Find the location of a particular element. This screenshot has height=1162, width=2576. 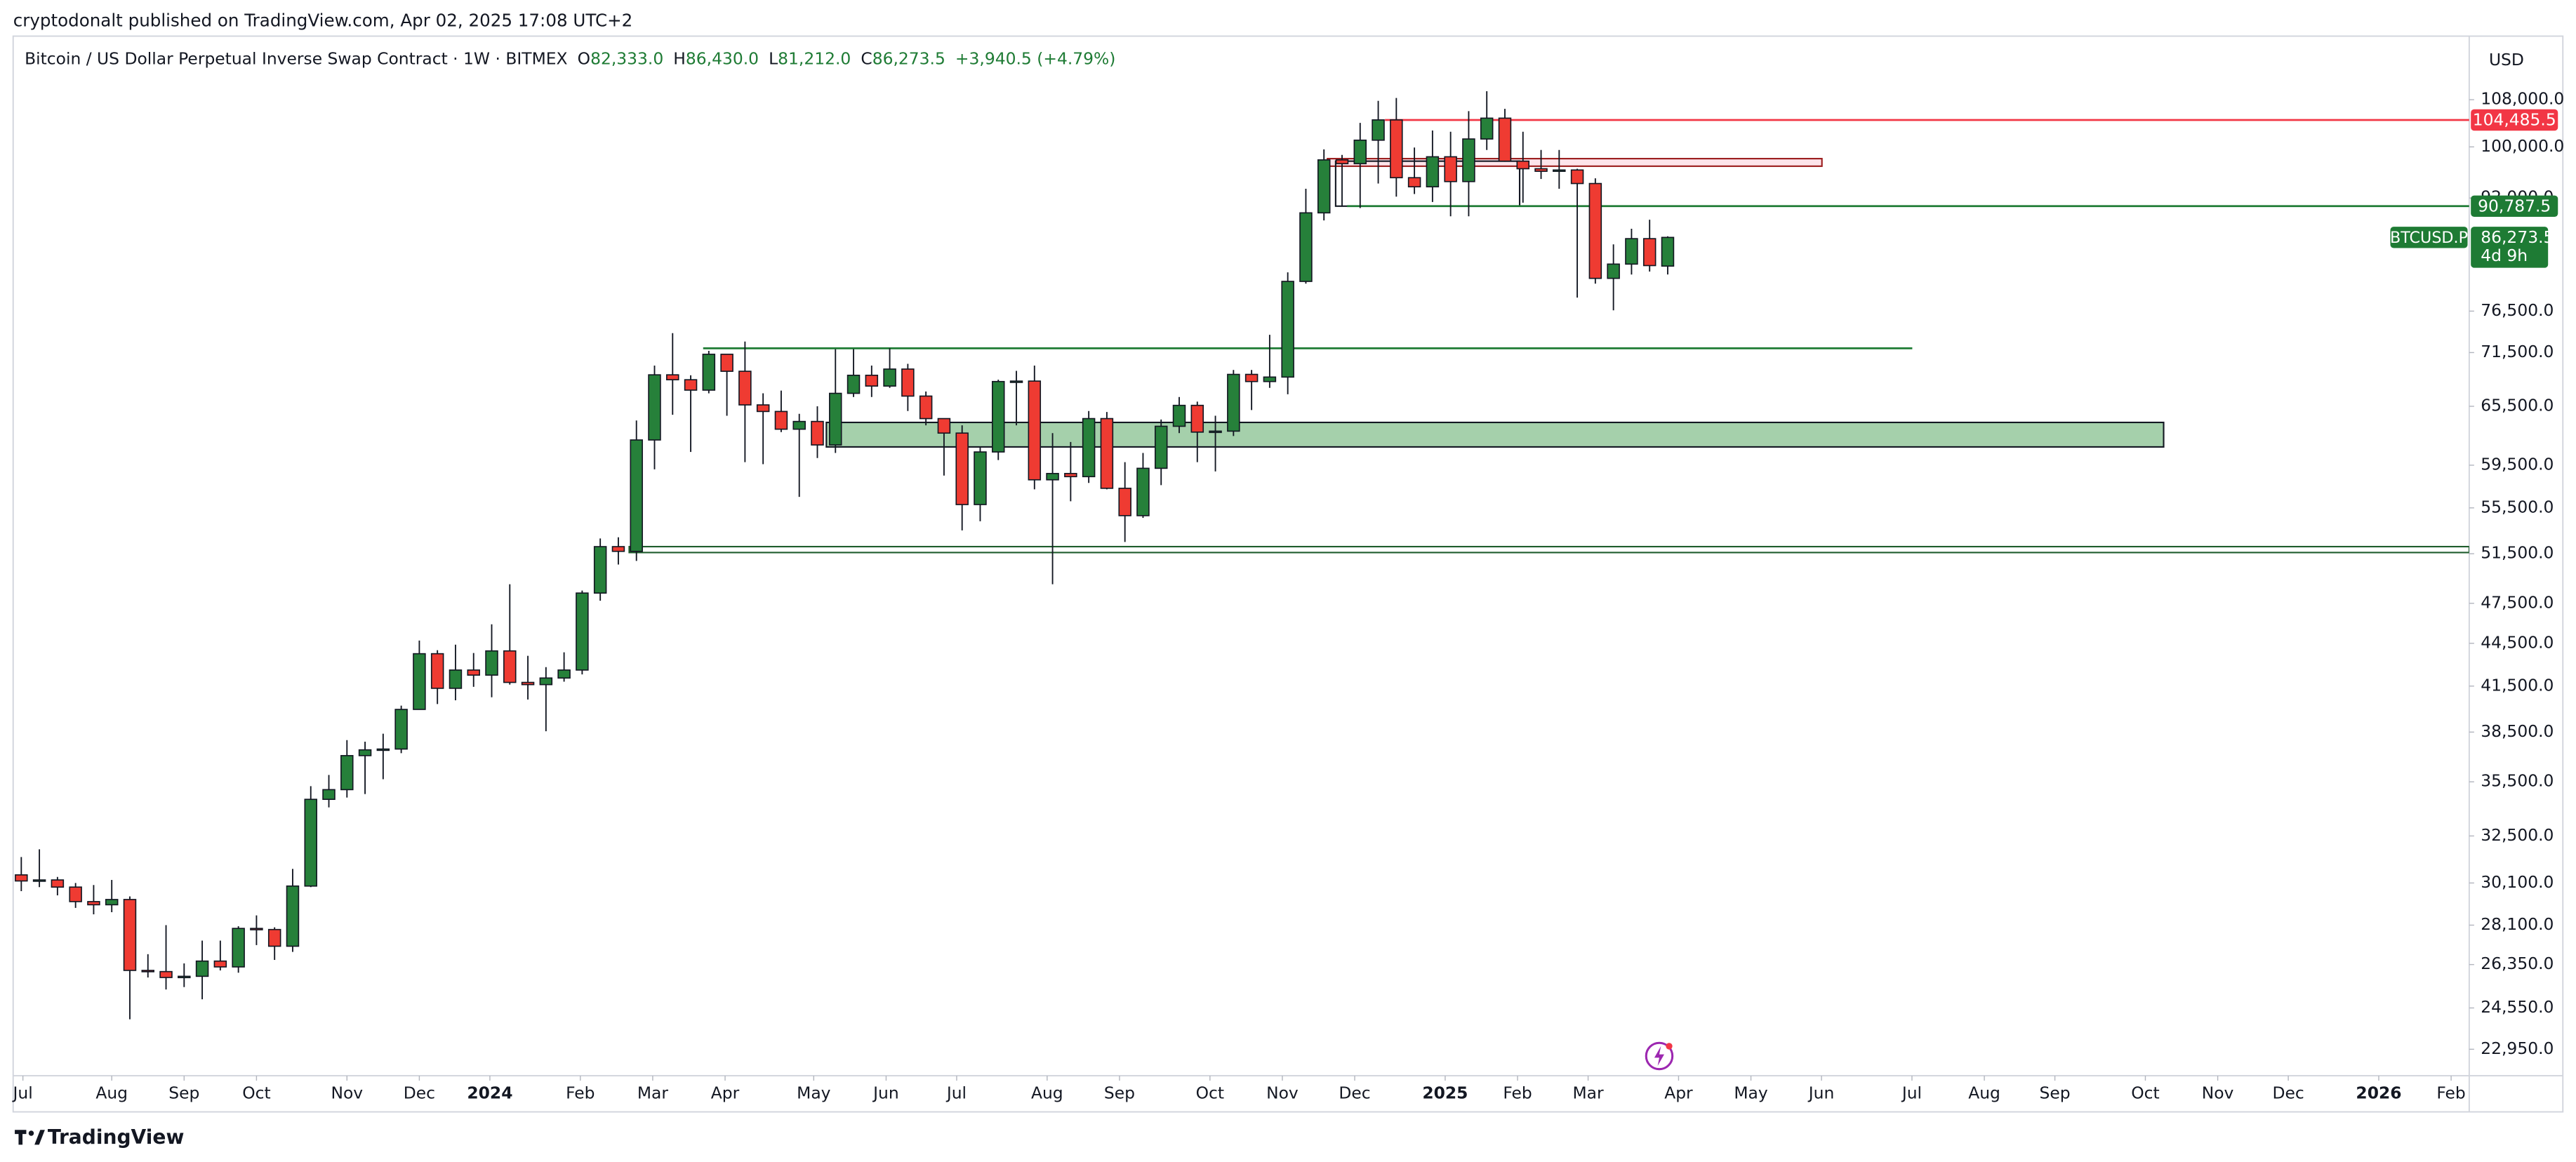

x-tick-label: Dec is located at coordinates (1354, 1092).